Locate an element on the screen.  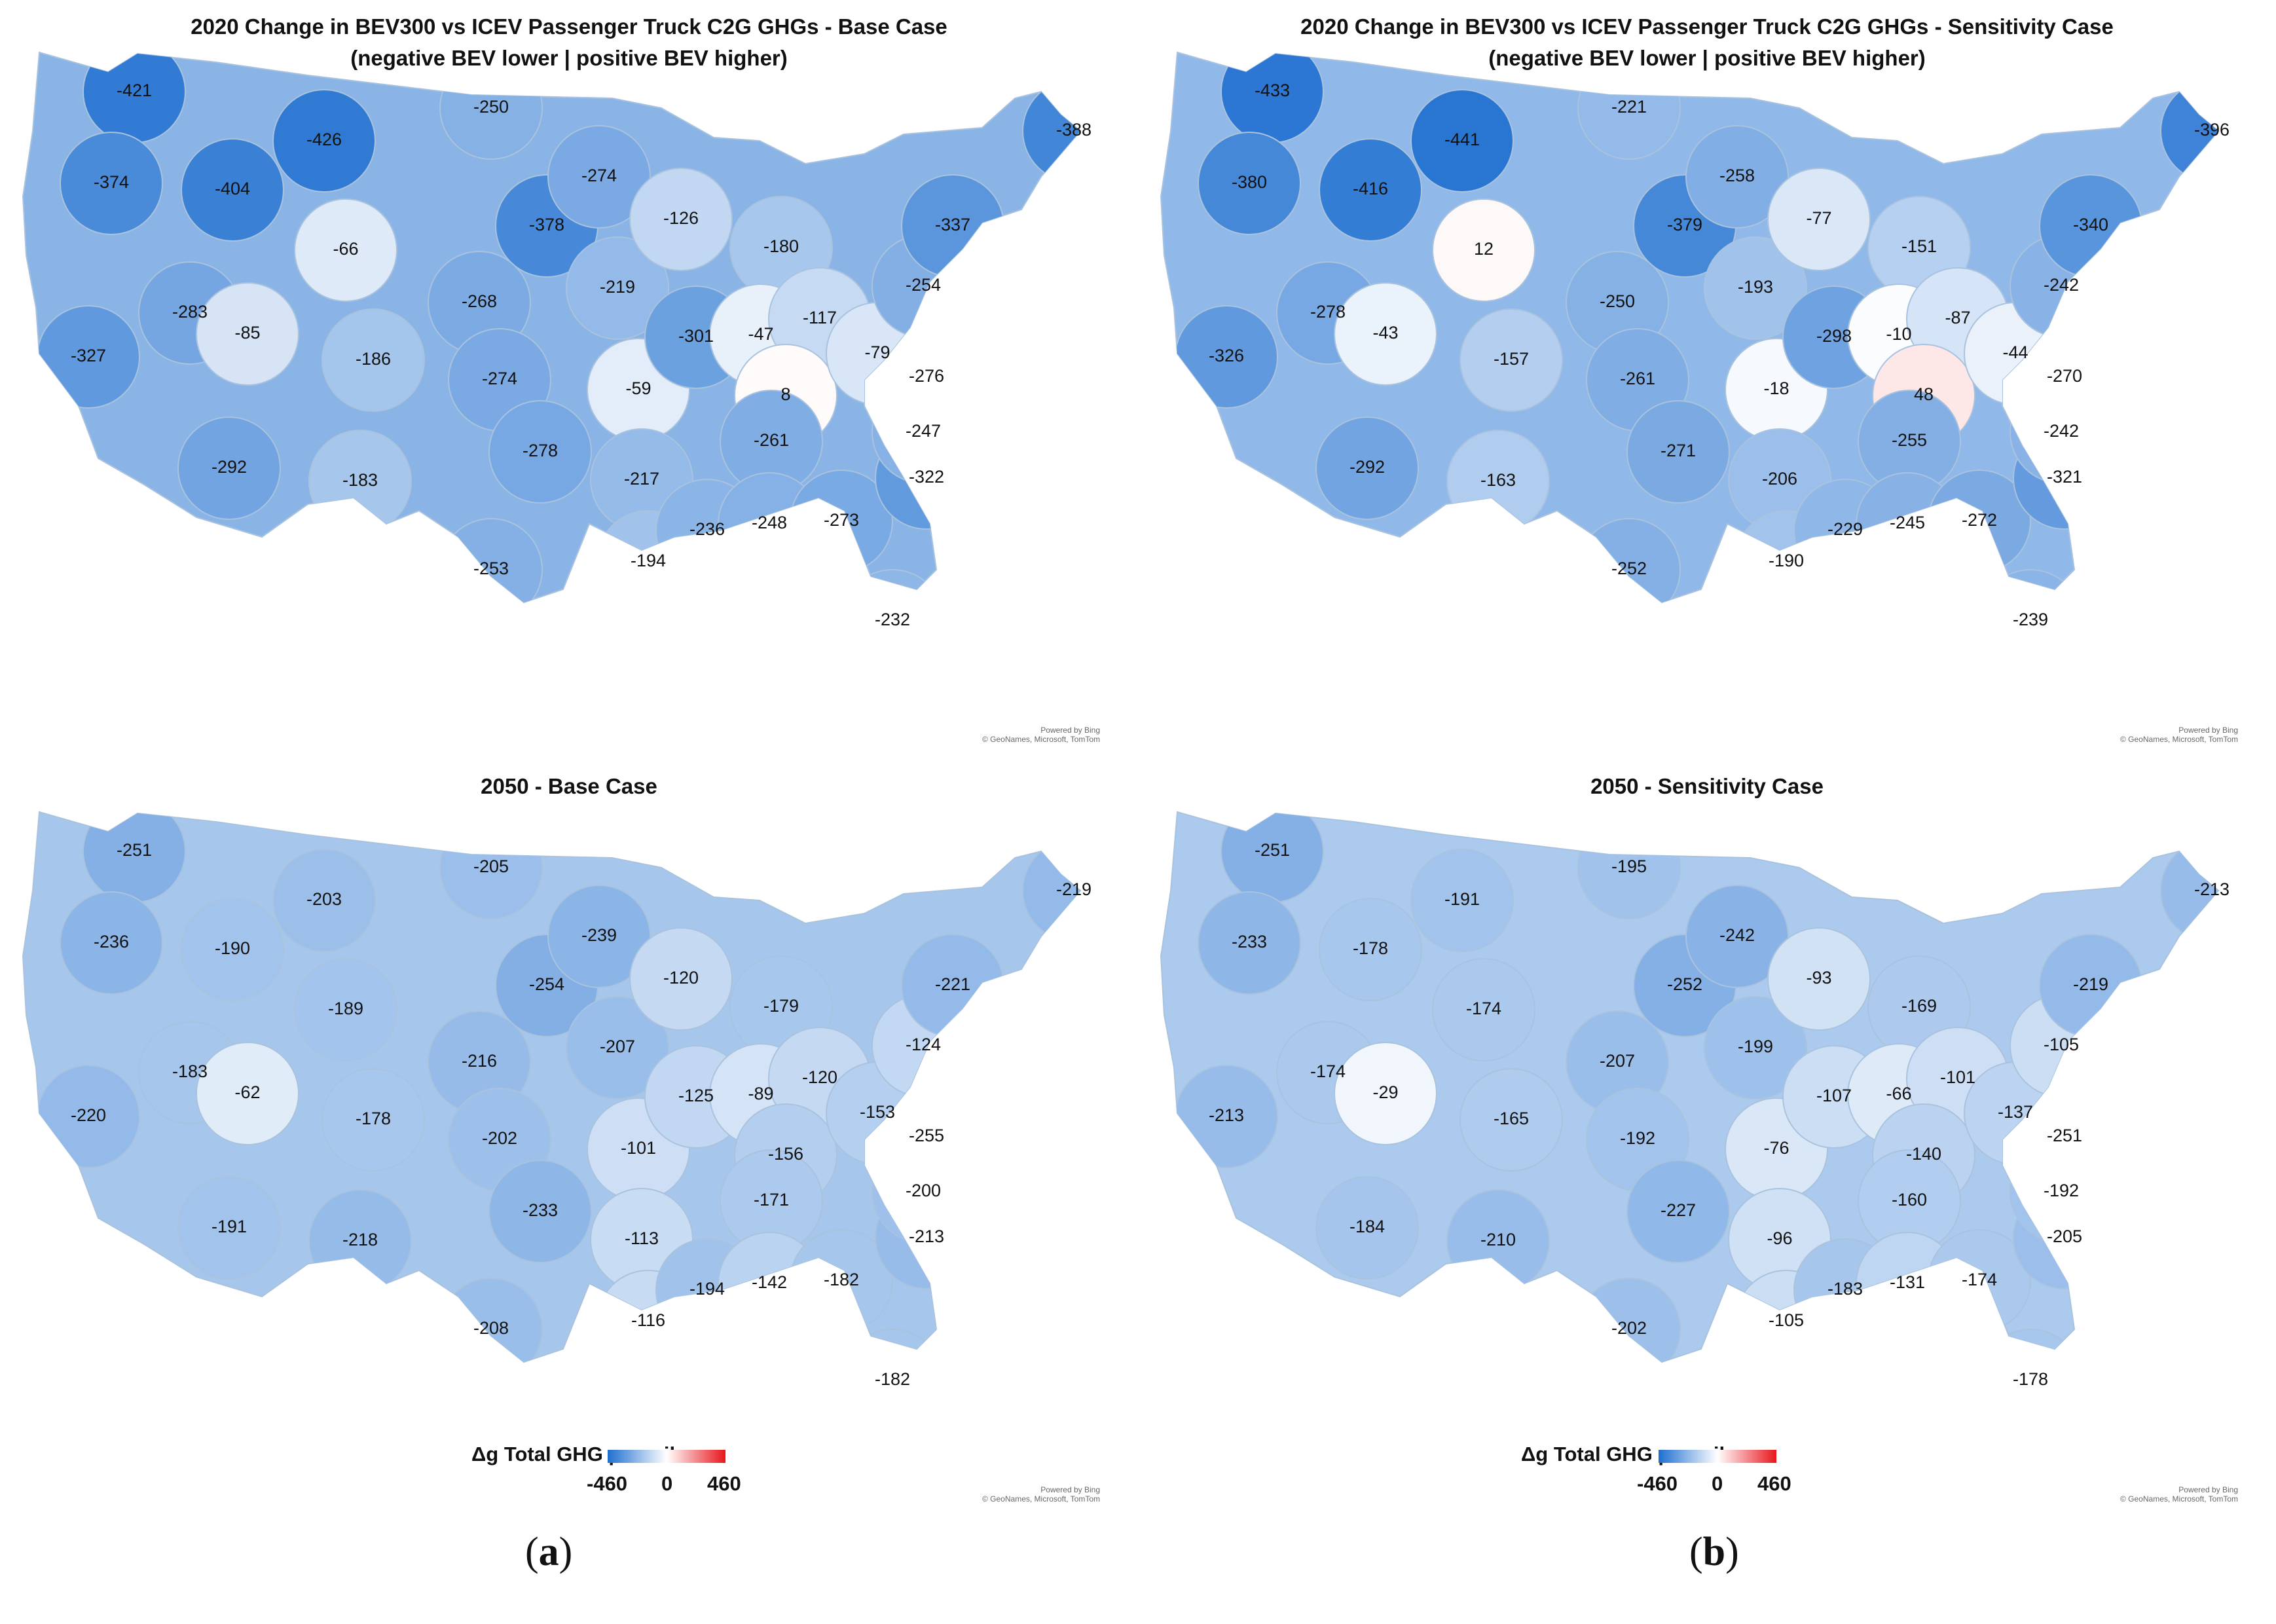
state-value-label-in: -89 is located at coordinates (760, 1093).